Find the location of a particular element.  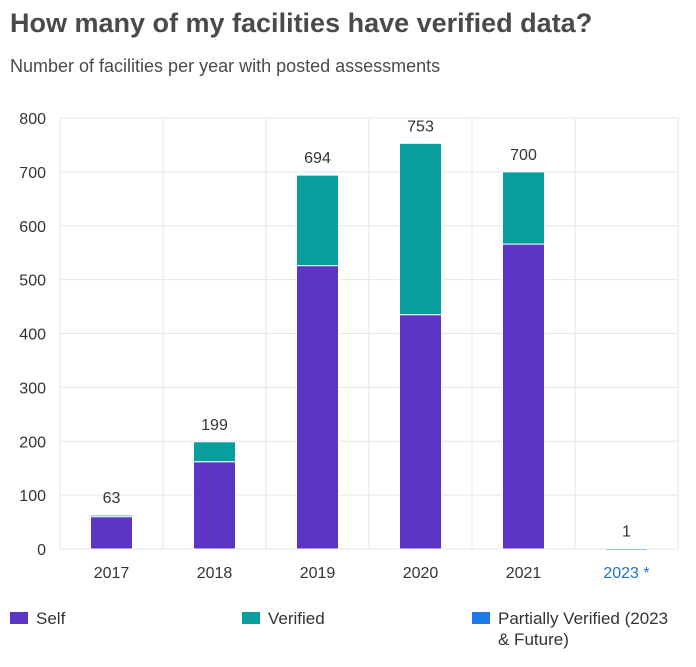

legend-swatch-self is located at coordinates (19, 618).